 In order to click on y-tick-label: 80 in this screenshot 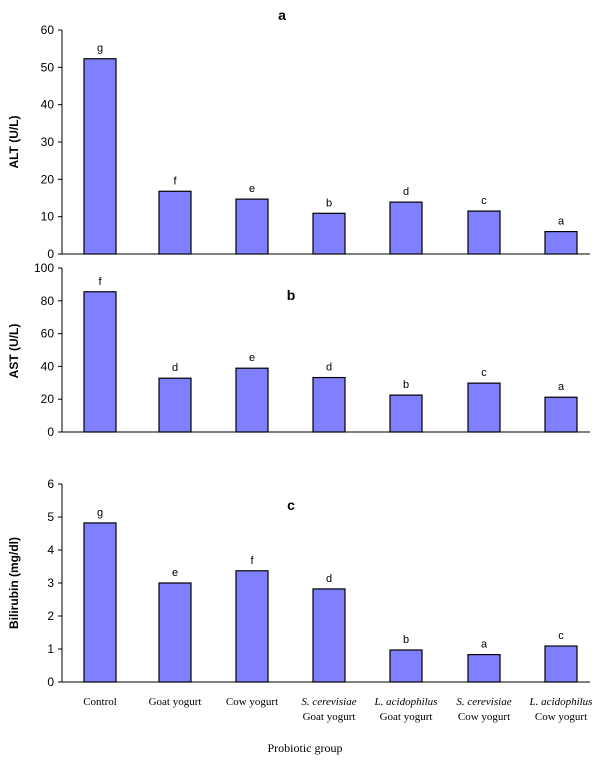, I will do `click(48, 301)`.